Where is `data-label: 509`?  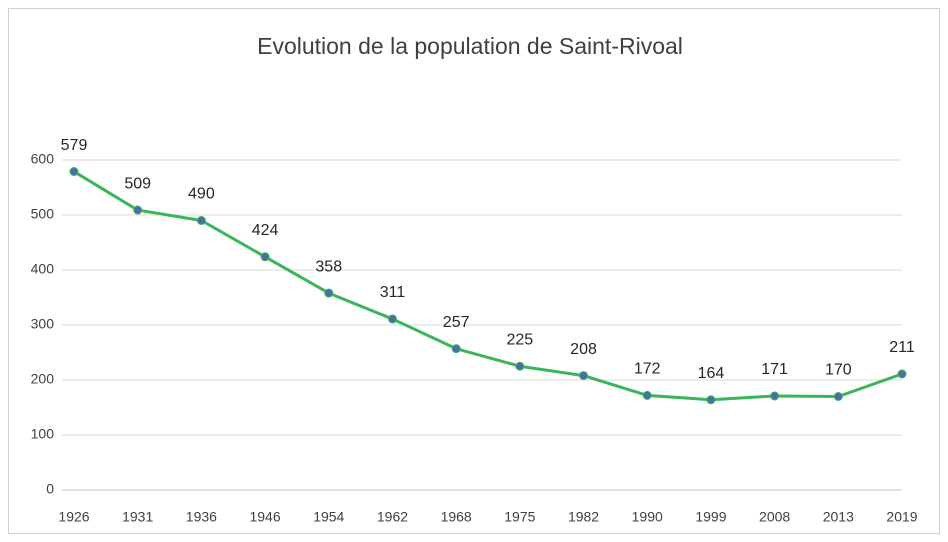 data-label: 509 is located at coordinates (137, 183).